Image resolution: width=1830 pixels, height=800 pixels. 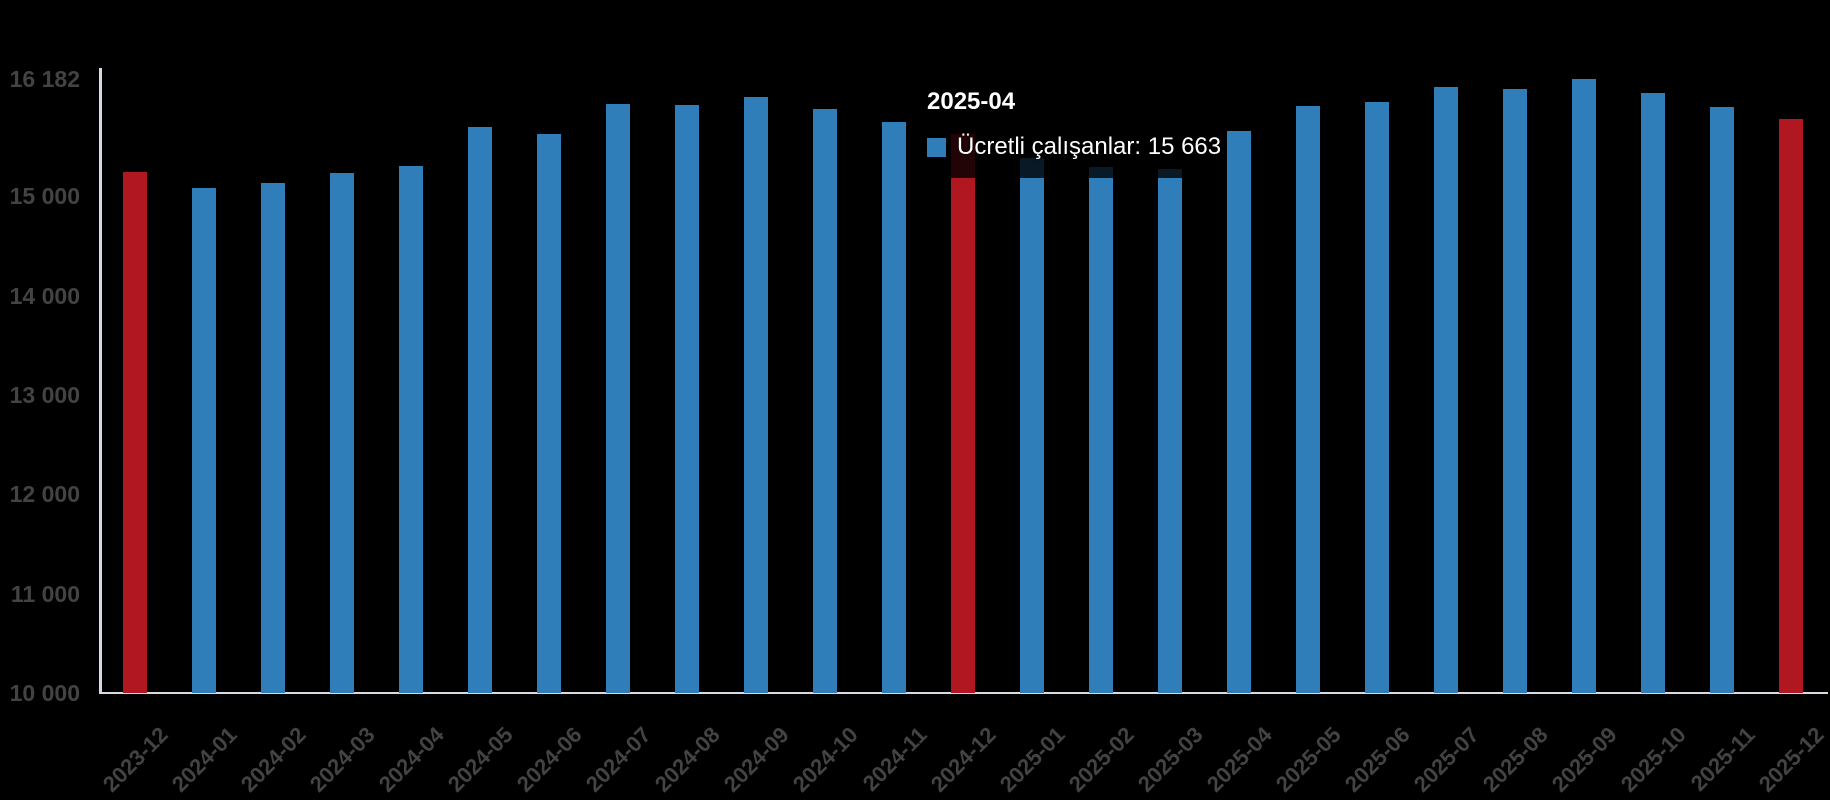 I want to click on y-axis-line, so click(x=100, y=381).